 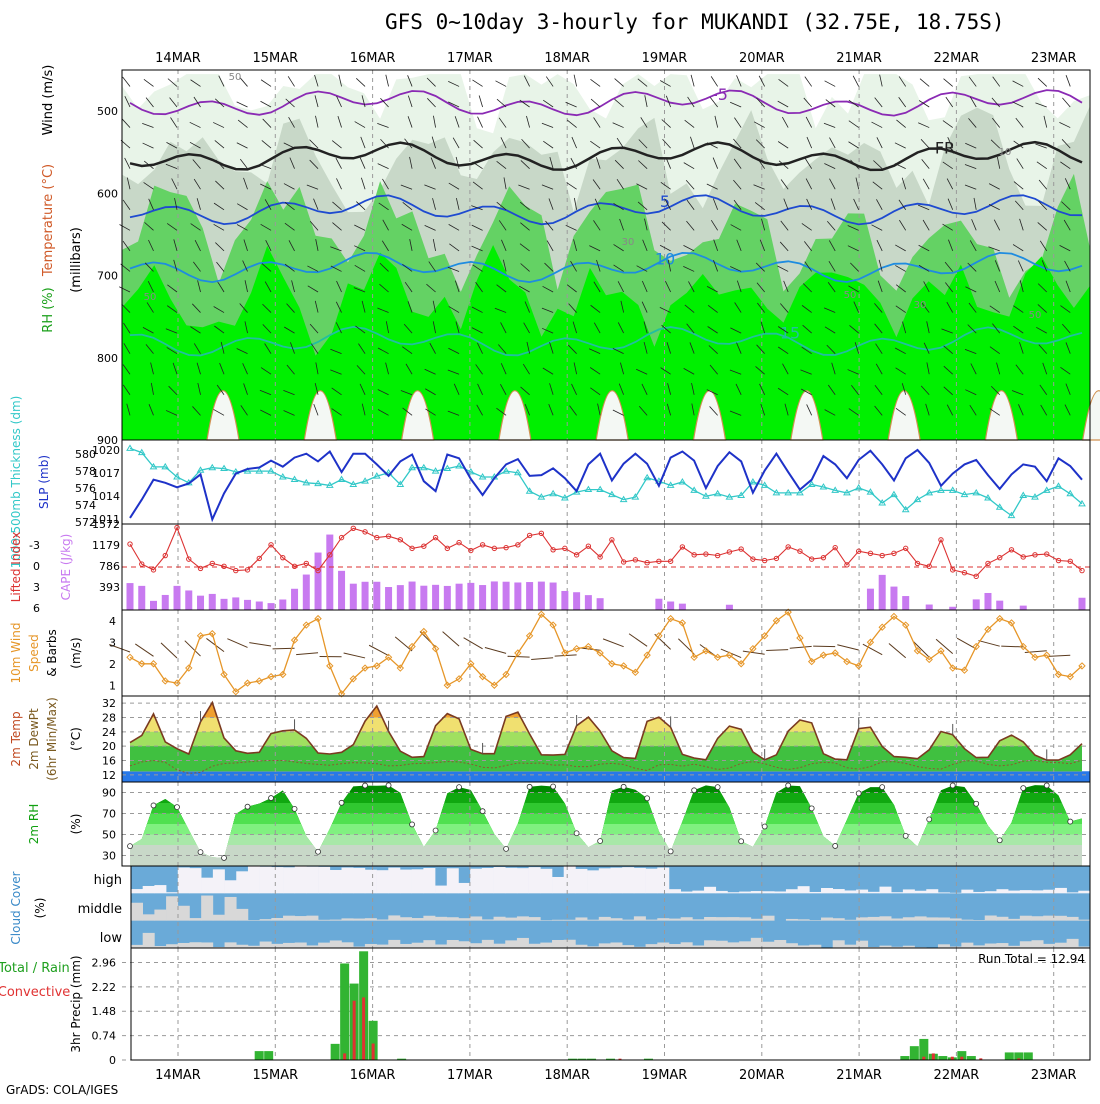 I want to click on cloud-unit-label: (%), so click(x=40, y=908).